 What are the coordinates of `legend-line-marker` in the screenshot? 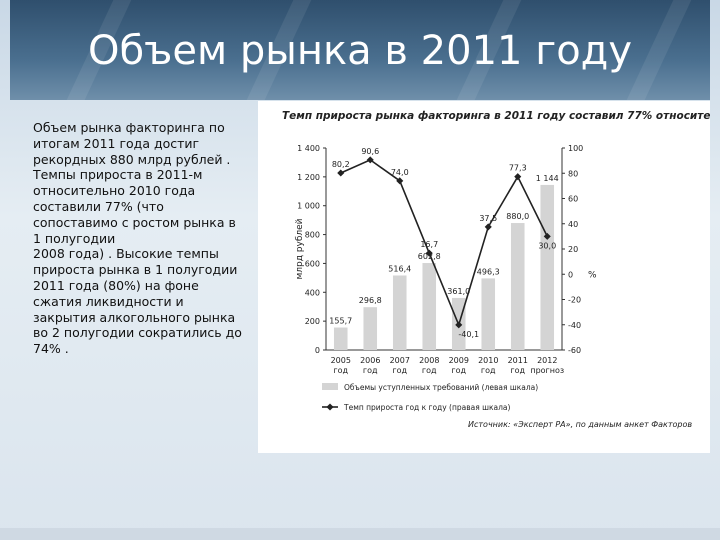 It's located at (330, 407).